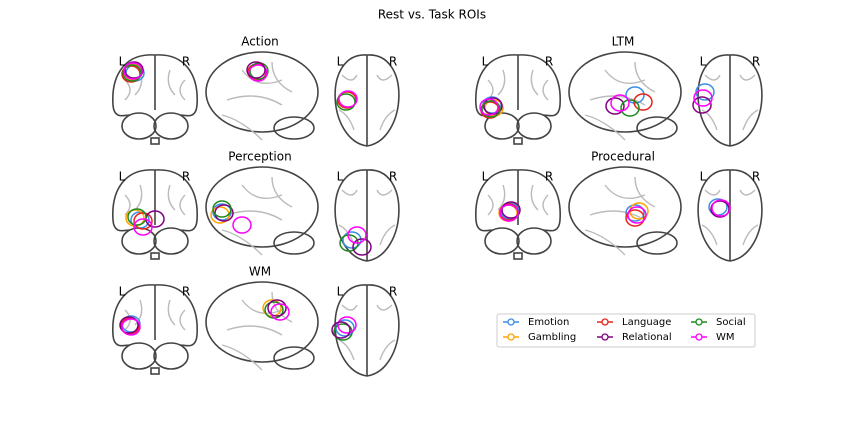  What do you see at coordinates (259, 157) in the screenshot?
I see `panel-title: Perception` at bounding box center [259, 157].